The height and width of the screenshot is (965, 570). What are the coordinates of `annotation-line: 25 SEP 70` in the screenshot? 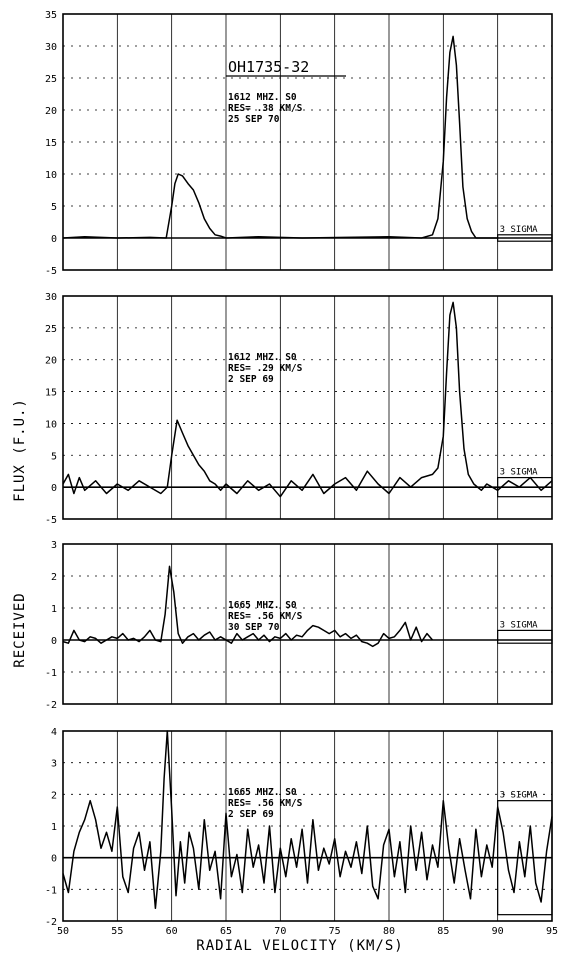 It's located at (254, 119).